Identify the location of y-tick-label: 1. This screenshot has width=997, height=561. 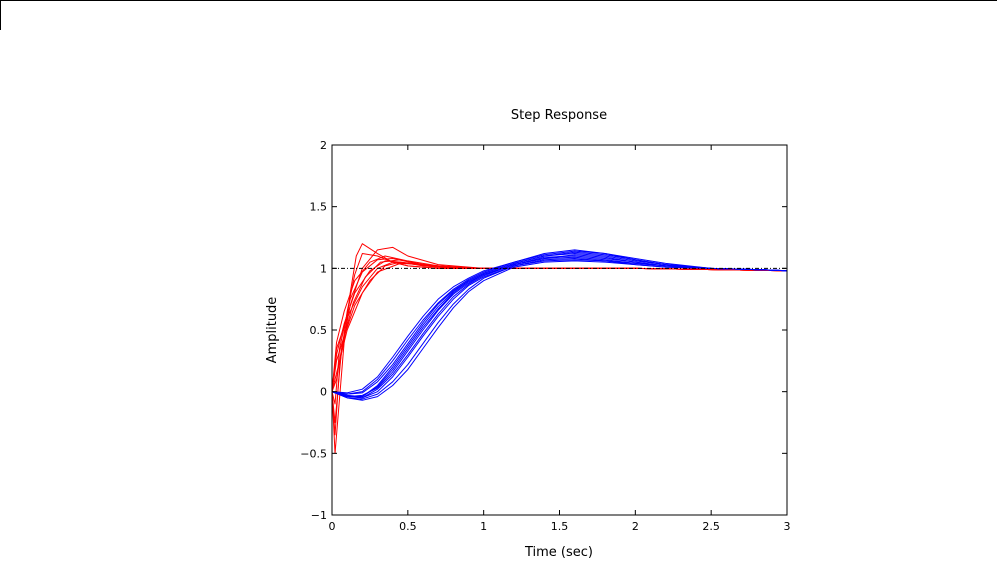
(323, 268).